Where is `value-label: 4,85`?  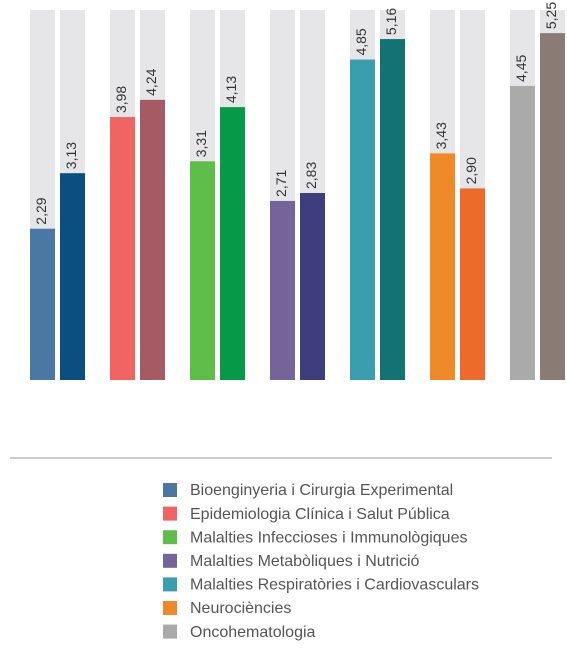 value-label: 4,85 is located at coordinates (361, 41).